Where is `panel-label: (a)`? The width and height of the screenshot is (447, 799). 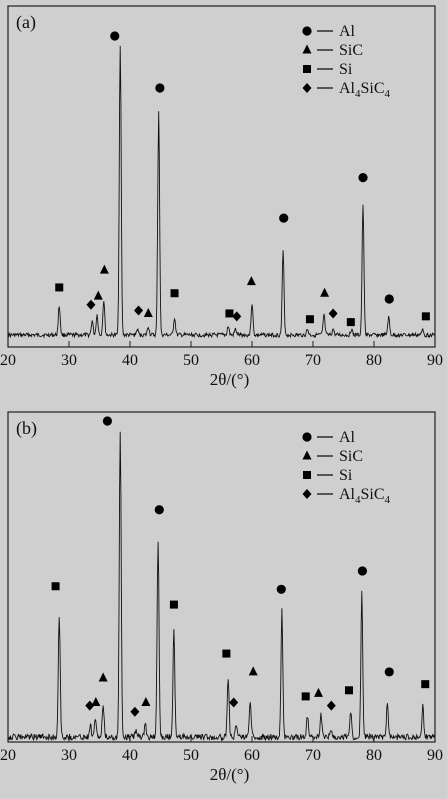 panel-label: (a) is located at coordinates (26, 22).